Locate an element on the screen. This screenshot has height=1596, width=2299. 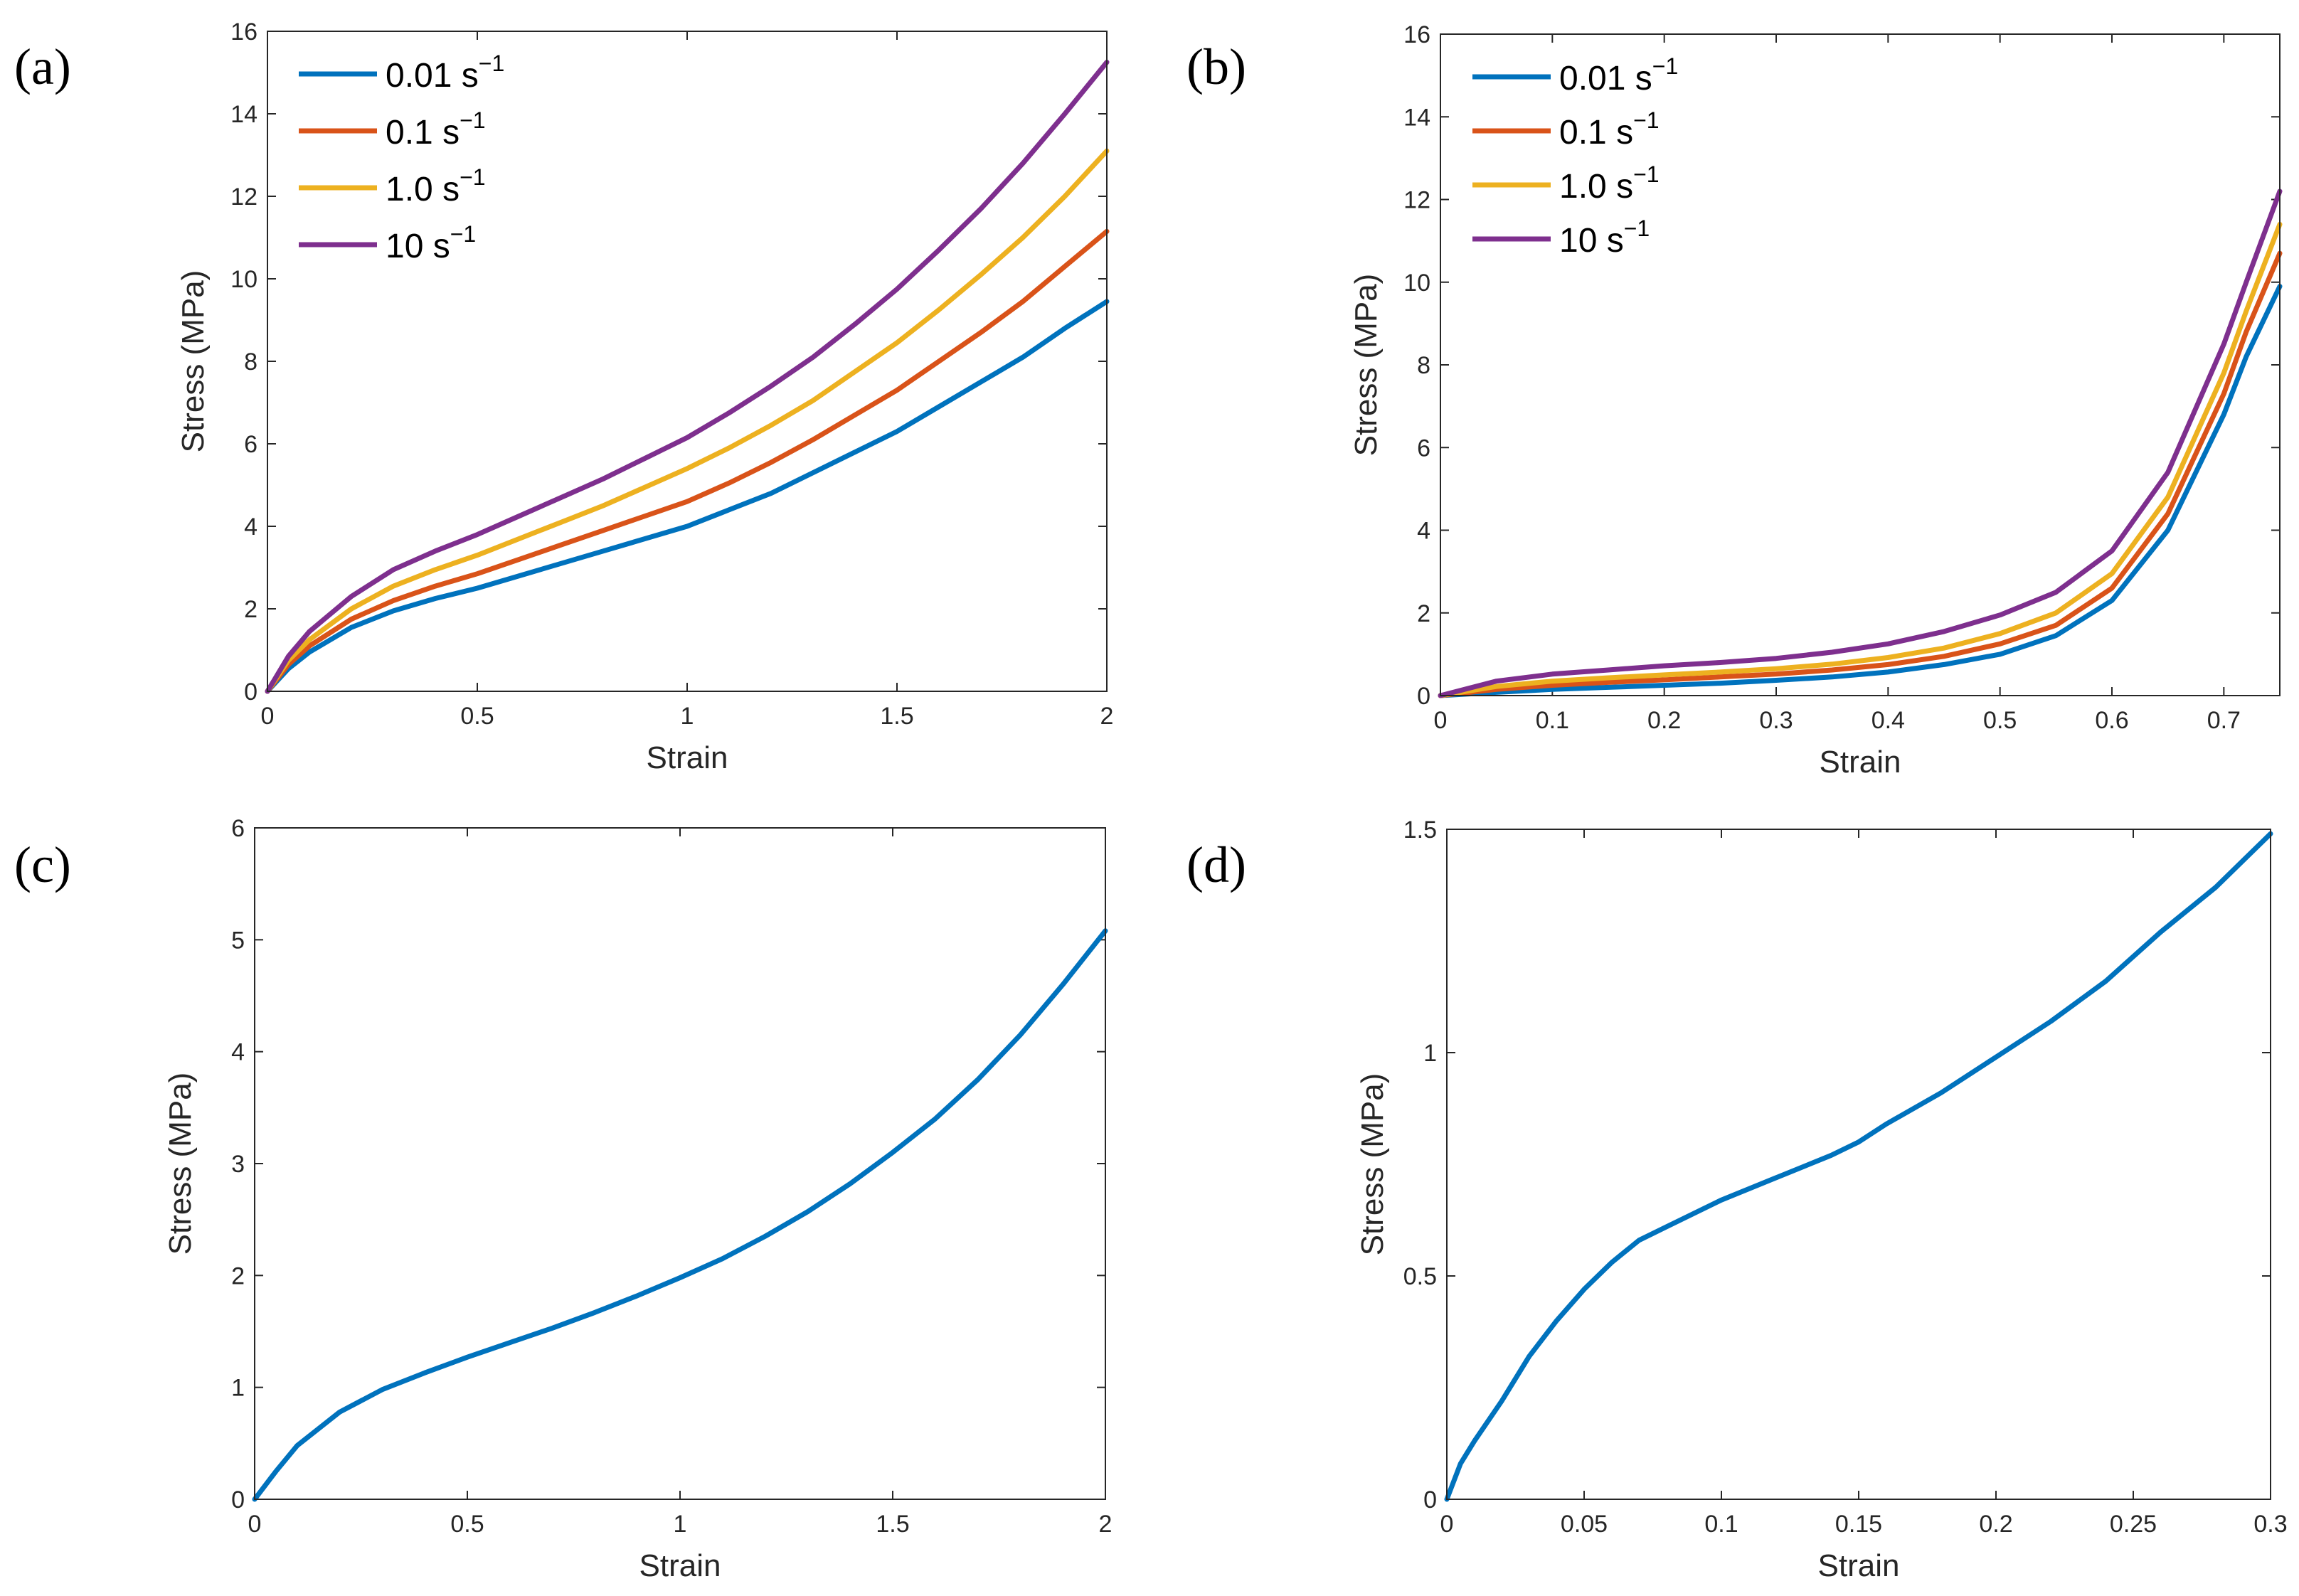
panel-label-a: (a) is located at coordinates (43, 66).